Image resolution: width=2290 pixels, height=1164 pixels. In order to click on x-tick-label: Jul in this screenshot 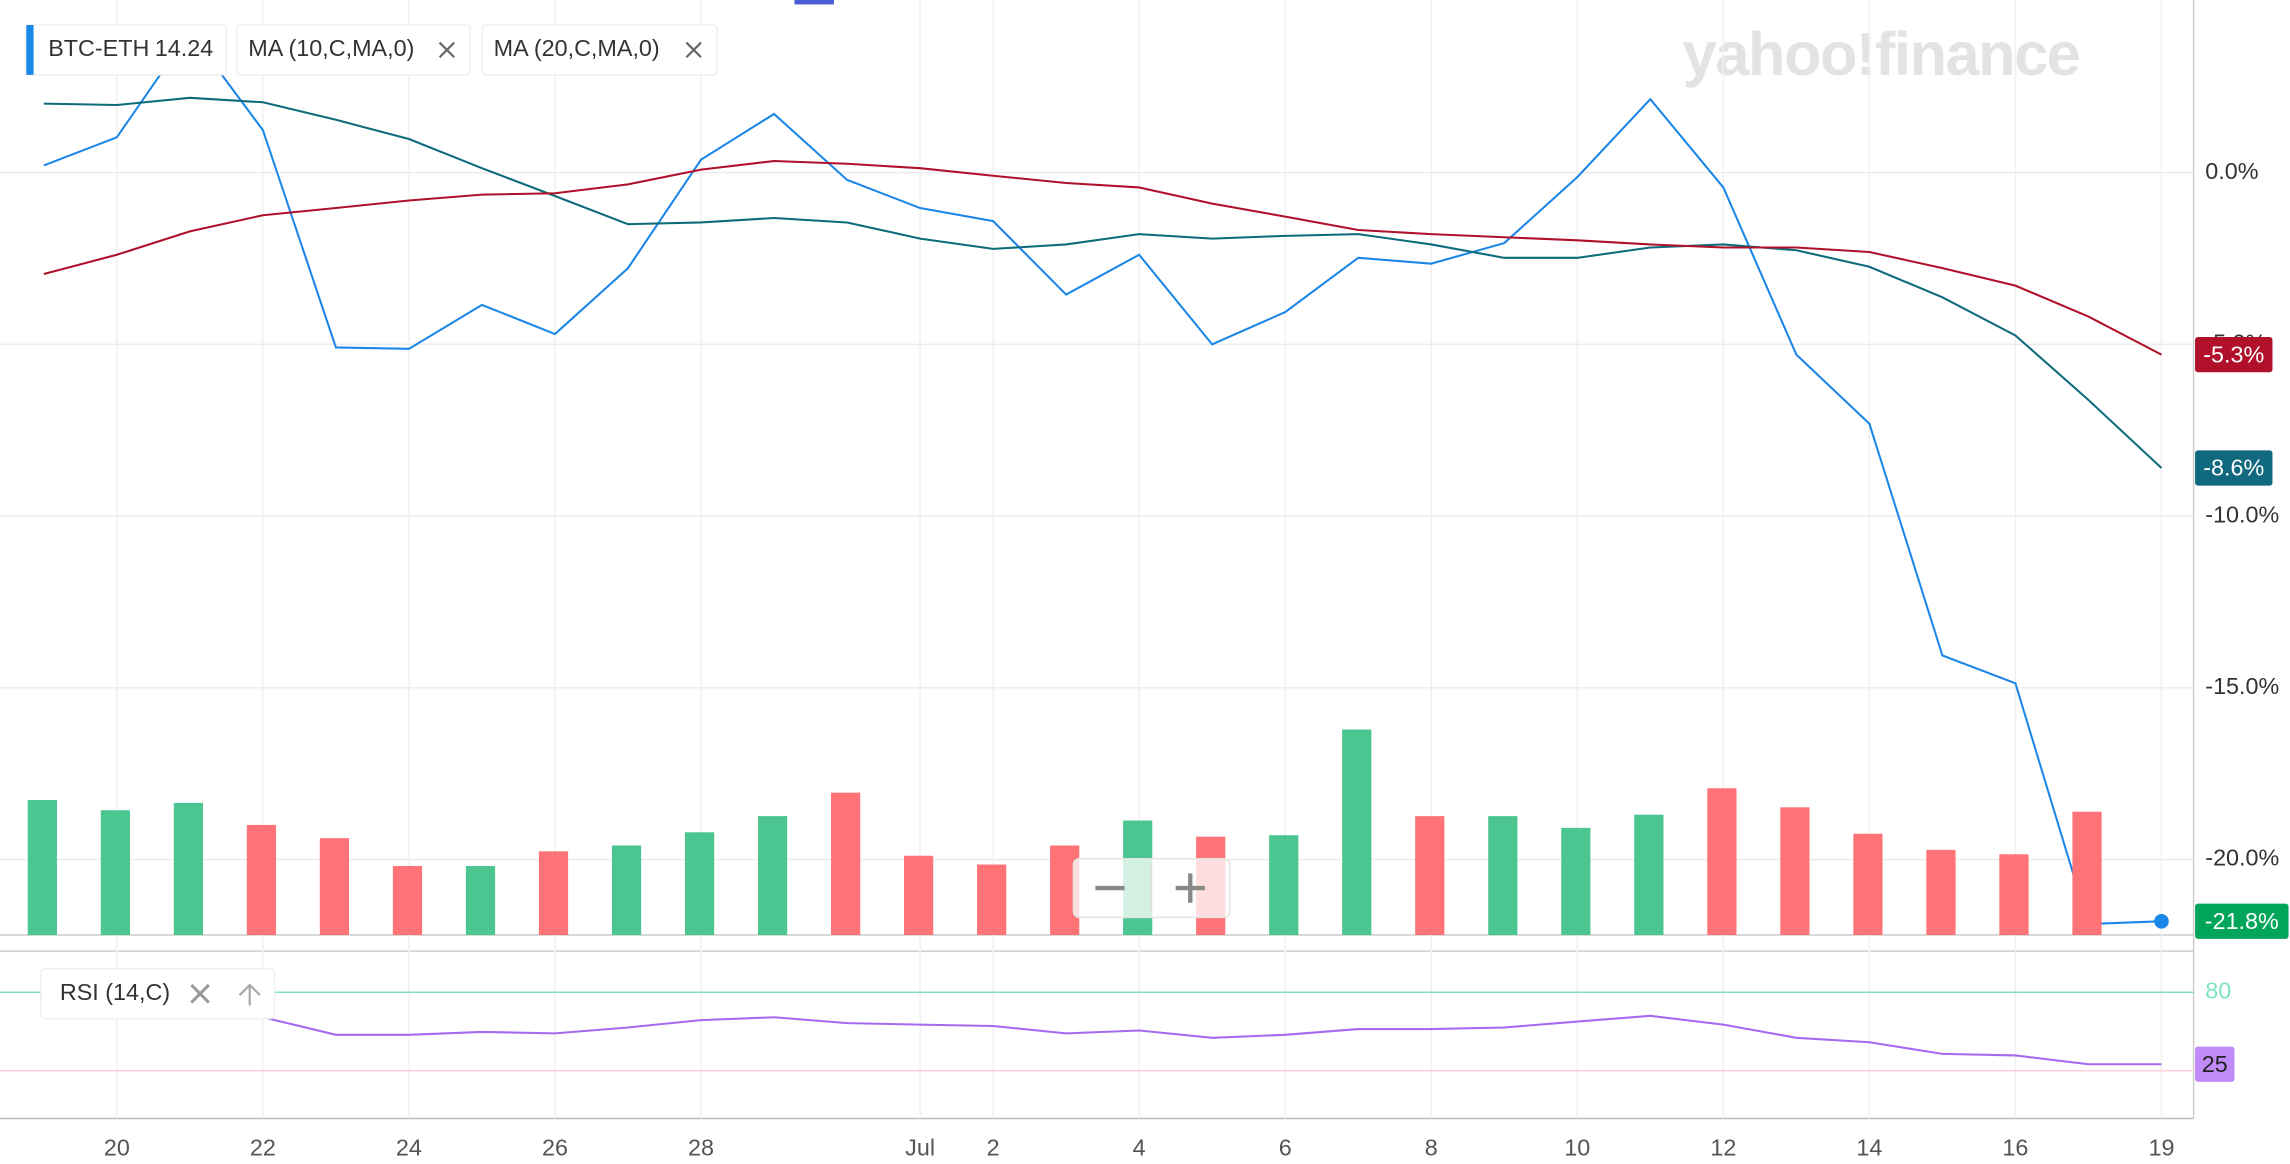, I will do `click(920, 1147)`.